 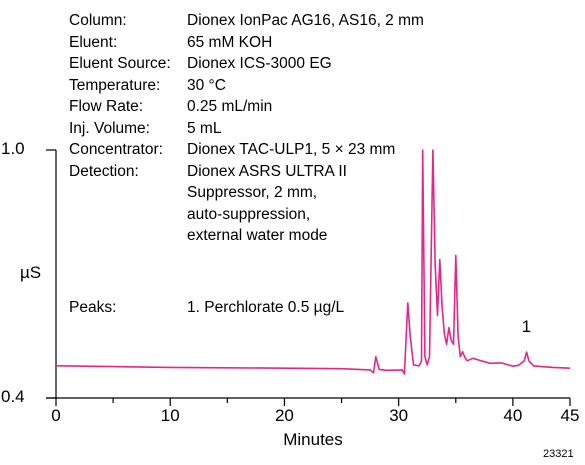 I want to click on condition-value: 0.25 mL/min, so click(x=230, y=106).